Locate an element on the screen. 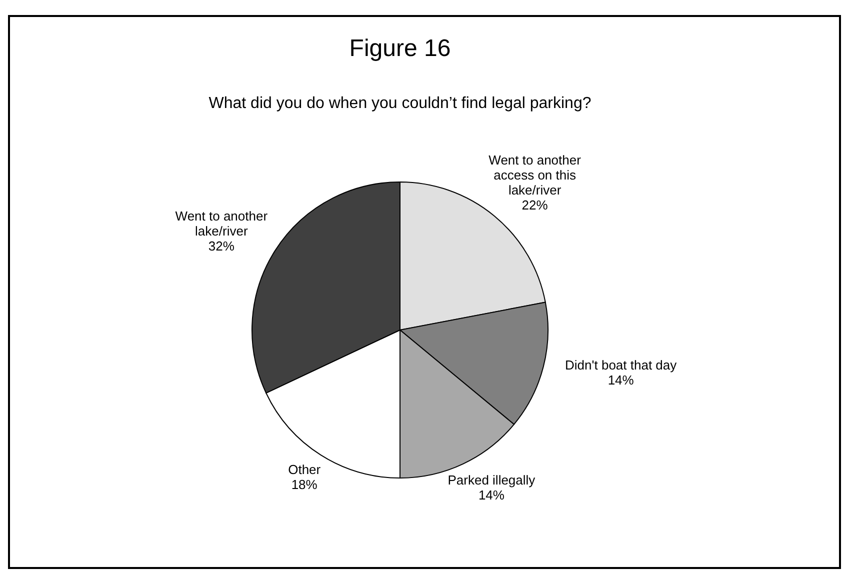 This screenshot has width=849, height=577. chart-title: Figure 16 is located at coordinates (400, 48).